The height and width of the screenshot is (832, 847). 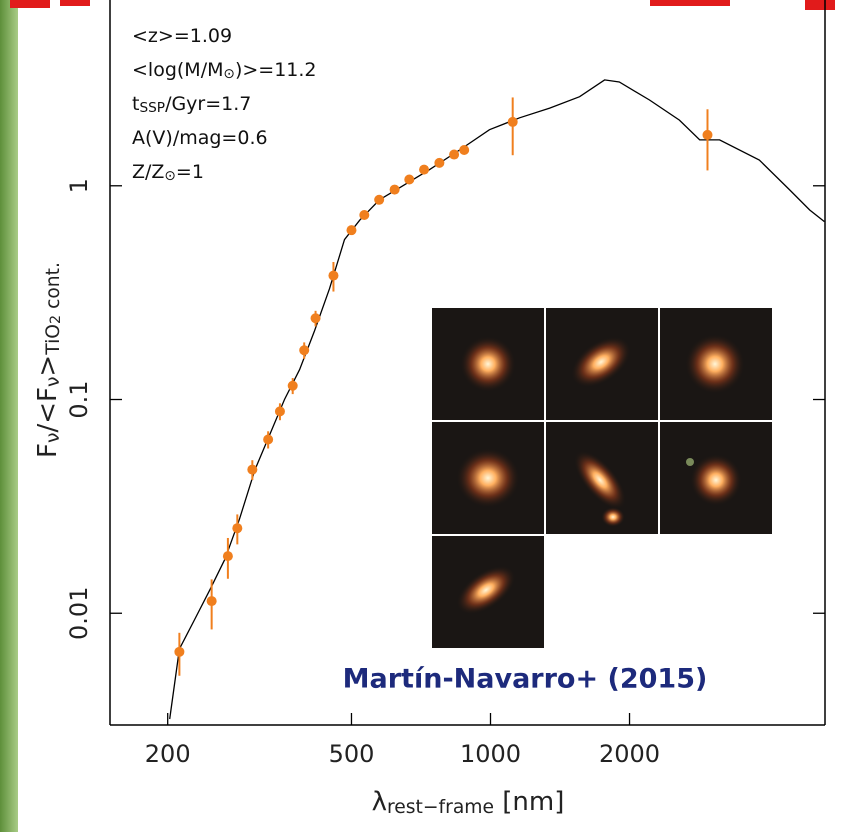 I want to click on text-part: <log(M/M, so click(x=177, y=70).